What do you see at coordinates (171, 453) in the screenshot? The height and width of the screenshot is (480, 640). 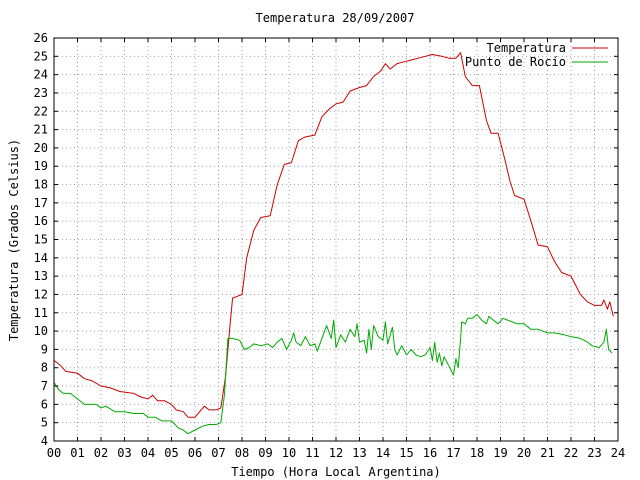 I see `x-tick-label: 05` at bounding box center [171, 453].